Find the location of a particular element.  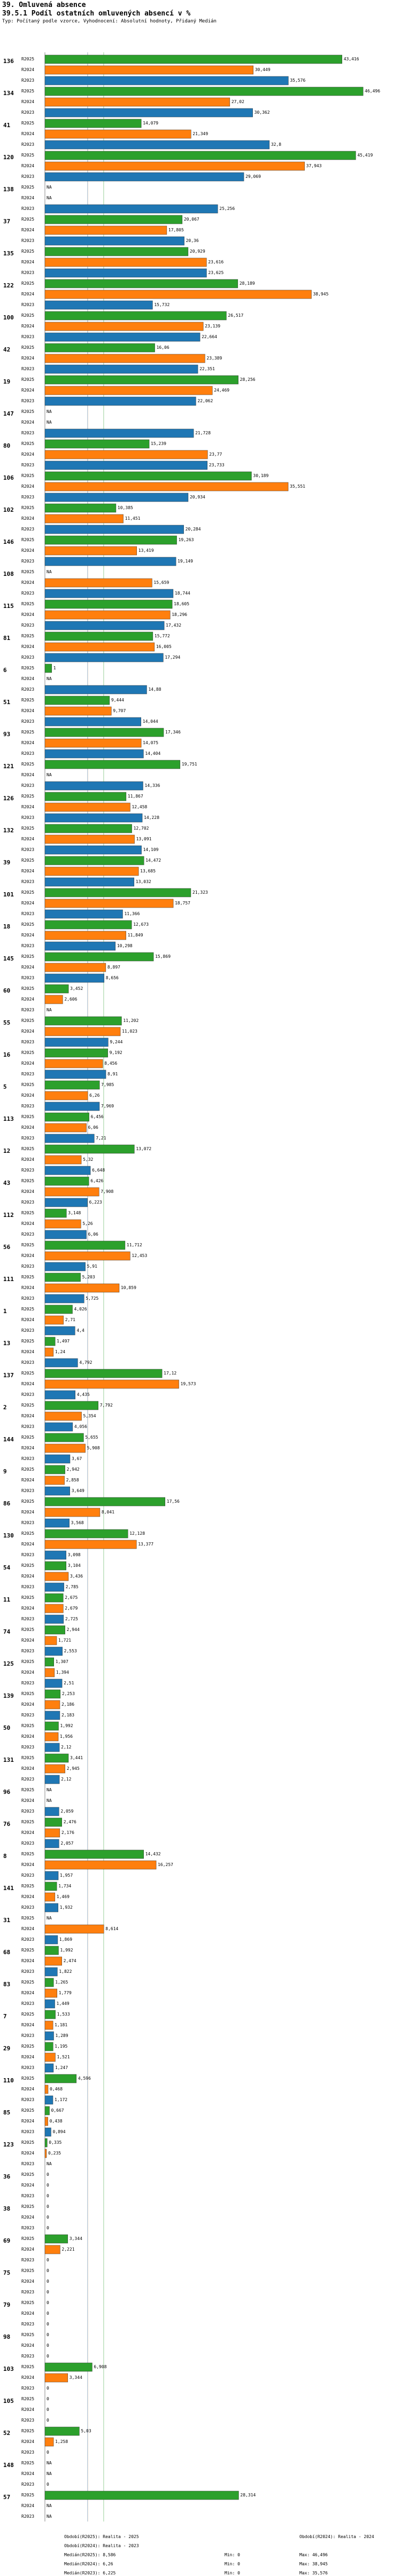

value-label: 1,497 is located at coordinates (63, 1341).